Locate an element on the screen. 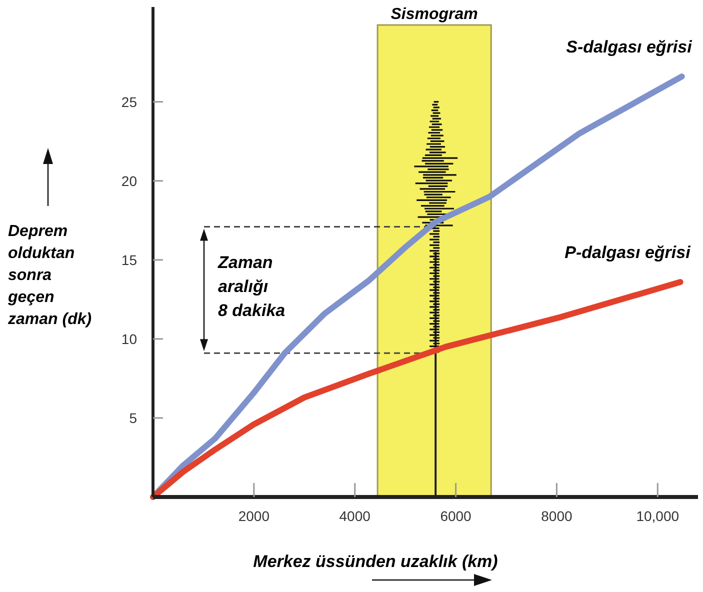  x-tick-label: 8000 is located at coordinates (556, 516).